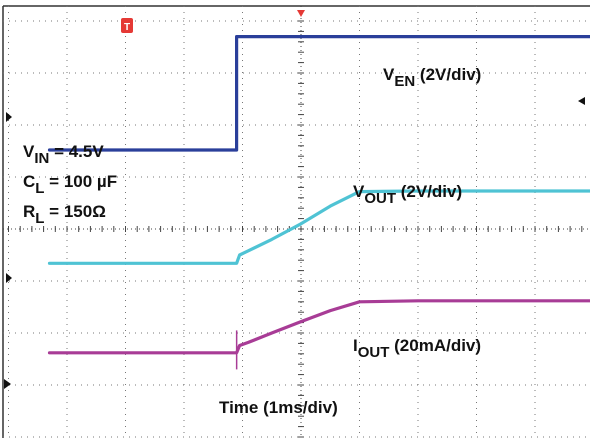 This screenshot has width=590, height=438. Describe the element at coordinates (432, 77) in the screenshot. I see `label-ven: VEN (2V/div)` at that location.